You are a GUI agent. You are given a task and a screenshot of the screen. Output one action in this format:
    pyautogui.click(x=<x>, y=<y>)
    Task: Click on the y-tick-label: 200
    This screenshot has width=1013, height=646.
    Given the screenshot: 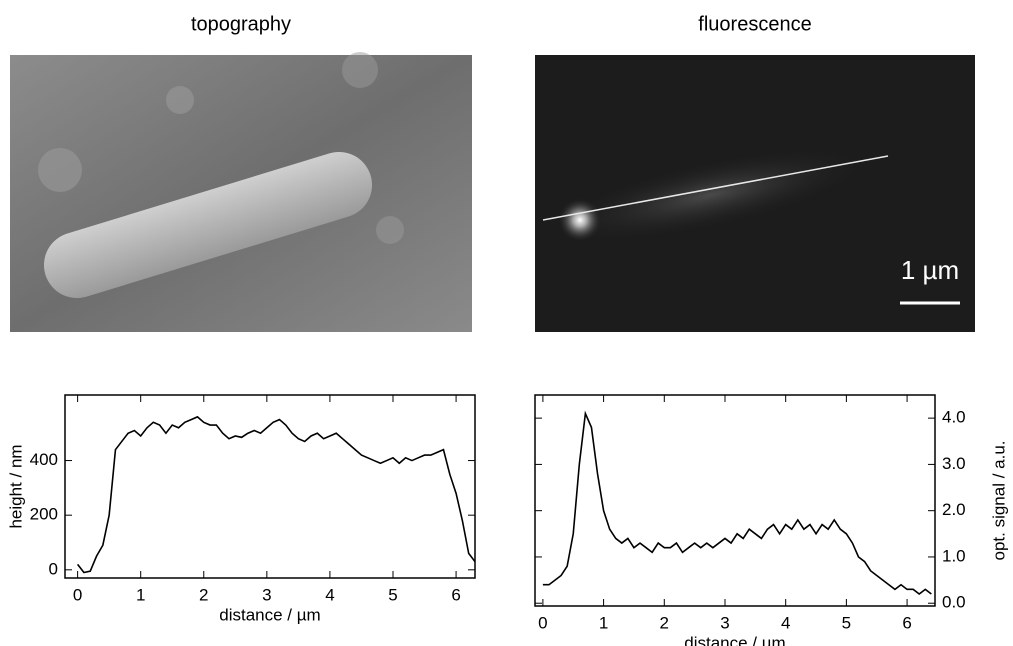 What is the action you would take?
    pyautogui.click(x=44, y=514)
    